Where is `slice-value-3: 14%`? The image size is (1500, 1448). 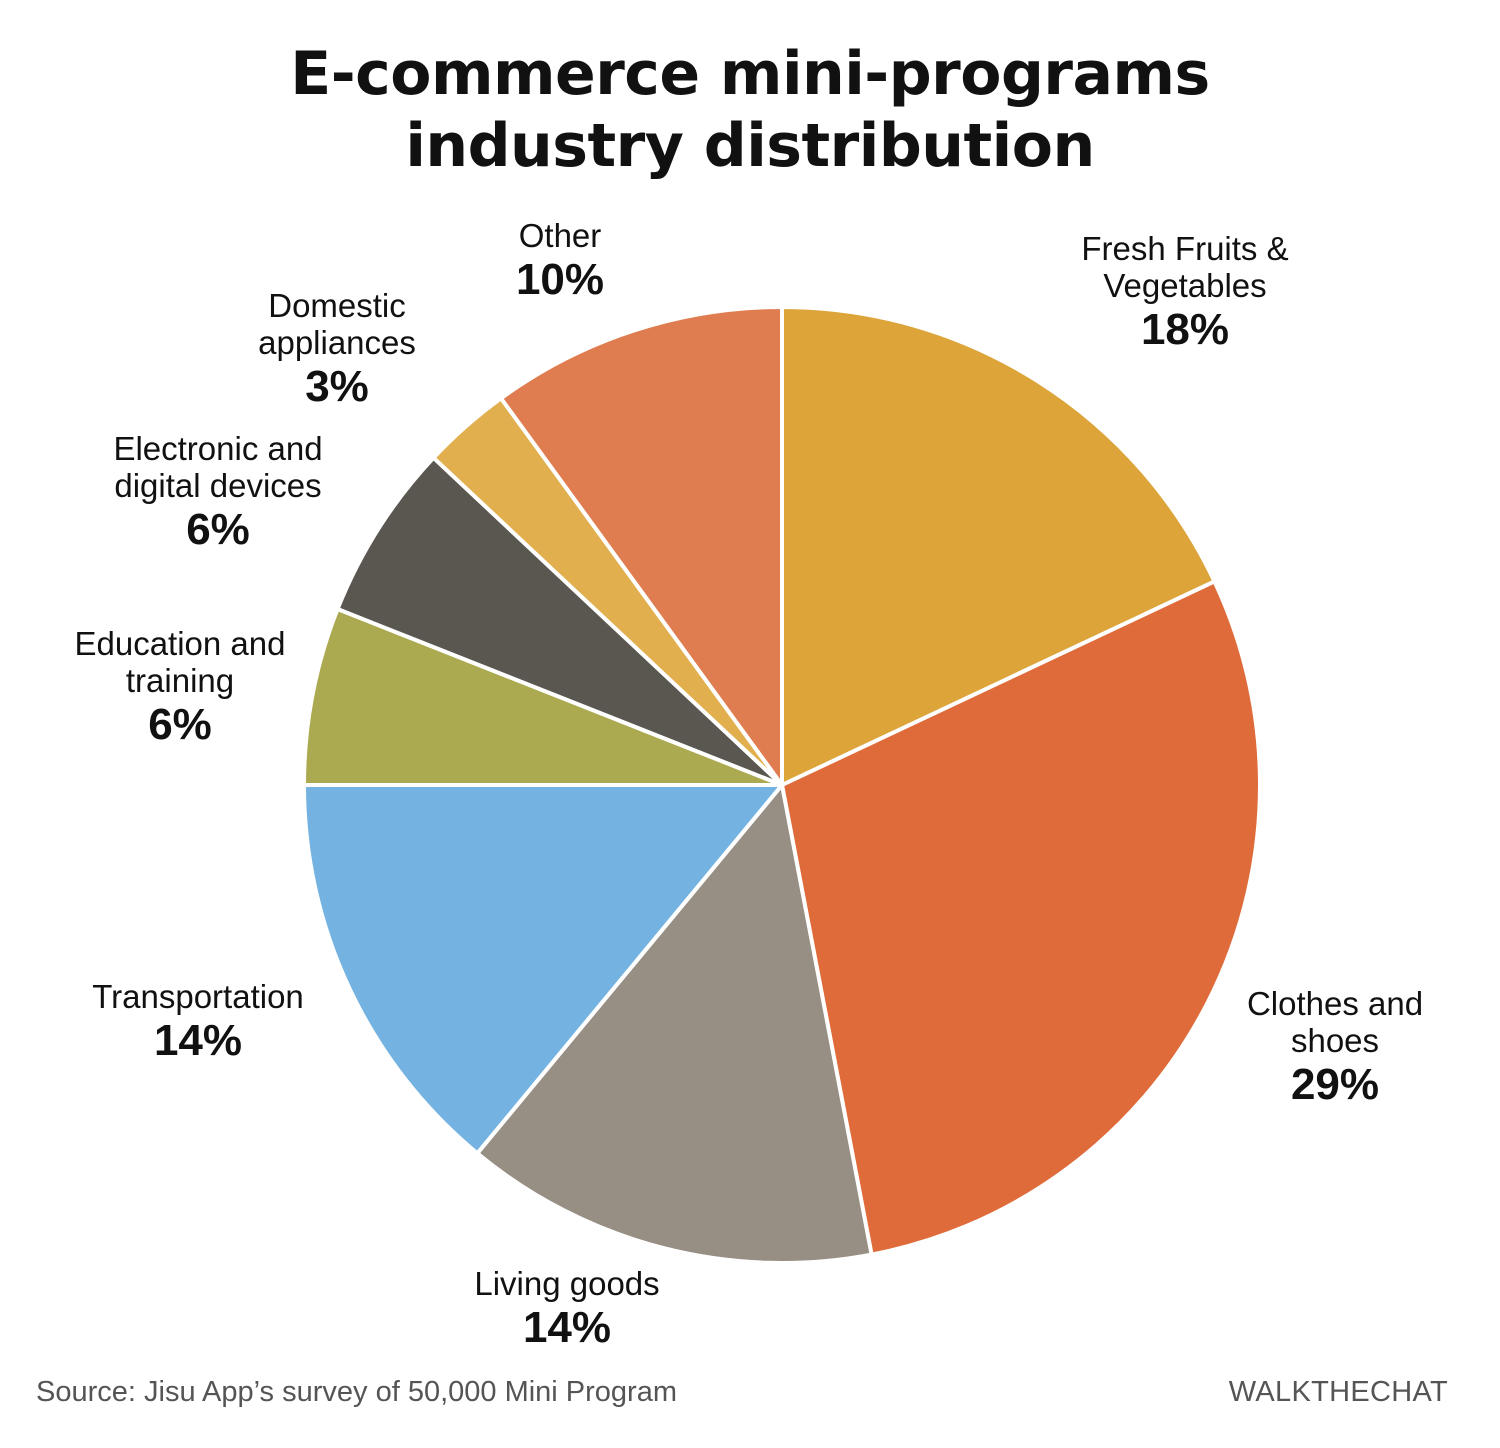
slice-value-3: 14% is located at coordinates (198, 1040).